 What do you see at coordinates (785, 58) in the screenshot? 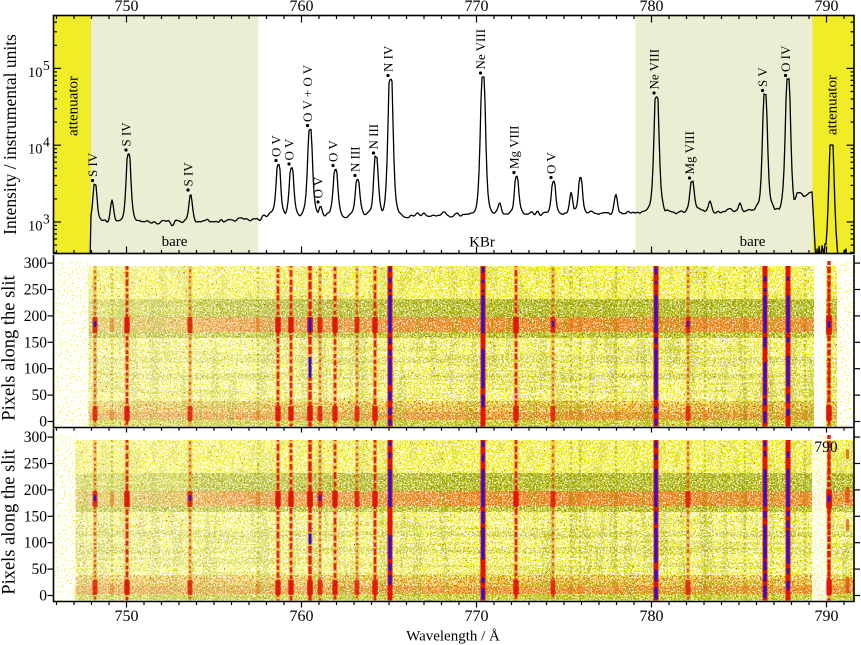
I see `svg-text: O IV` at bounding box center [785, 58].